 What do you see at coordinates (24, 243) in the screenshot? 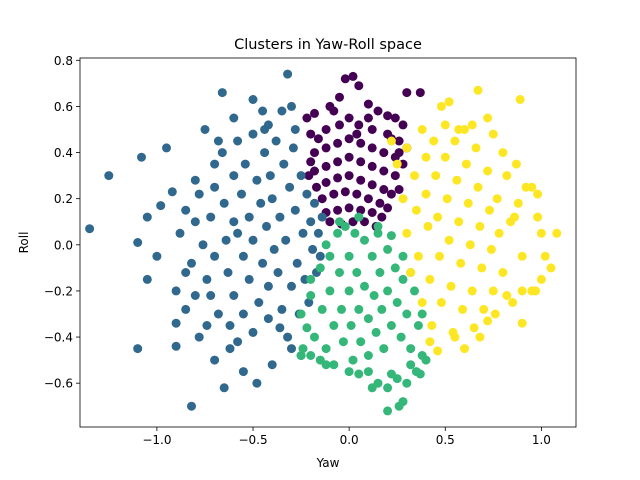
I see `y-axis-label: Roll` at bounding box center [24, 243].